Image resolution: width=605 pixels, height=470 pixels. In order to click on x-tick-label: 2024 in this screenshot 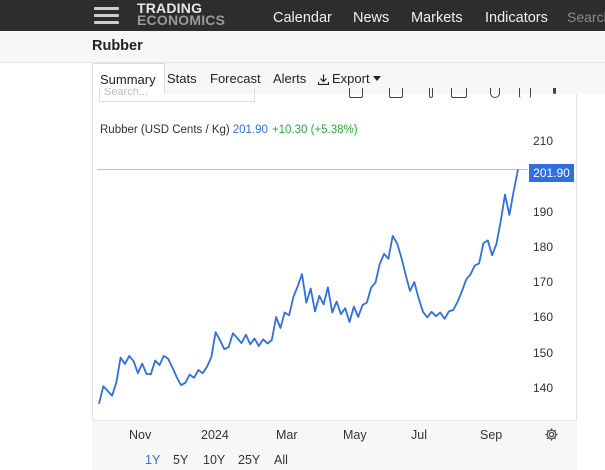, I will do `click(215, 435)`.